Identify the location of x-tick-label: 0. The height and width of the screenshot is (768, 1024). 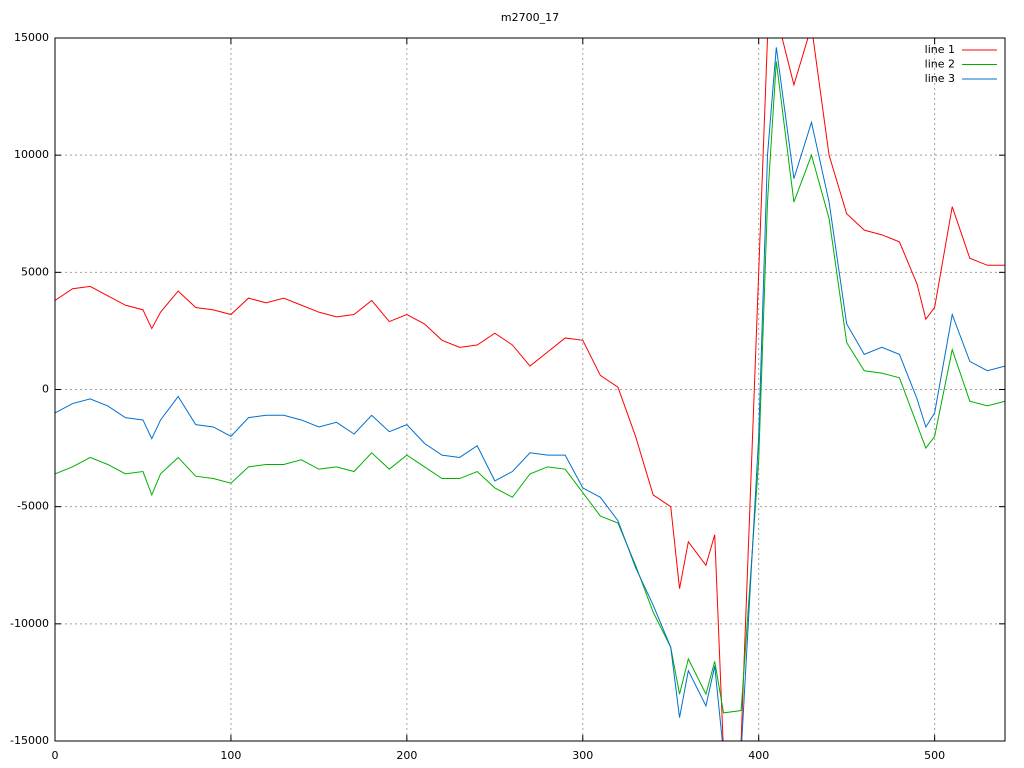
(55, 755).